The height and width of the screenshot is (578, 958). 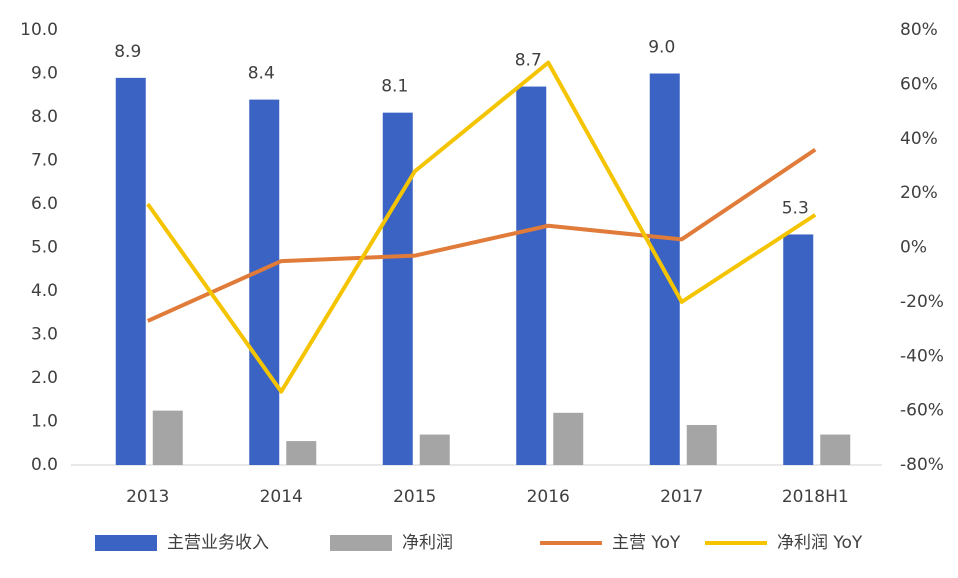 What do you see at coordinates (414, 497) in the screenshot?
I see `x-tick-label: 2015` at bounding box center [414, 497].